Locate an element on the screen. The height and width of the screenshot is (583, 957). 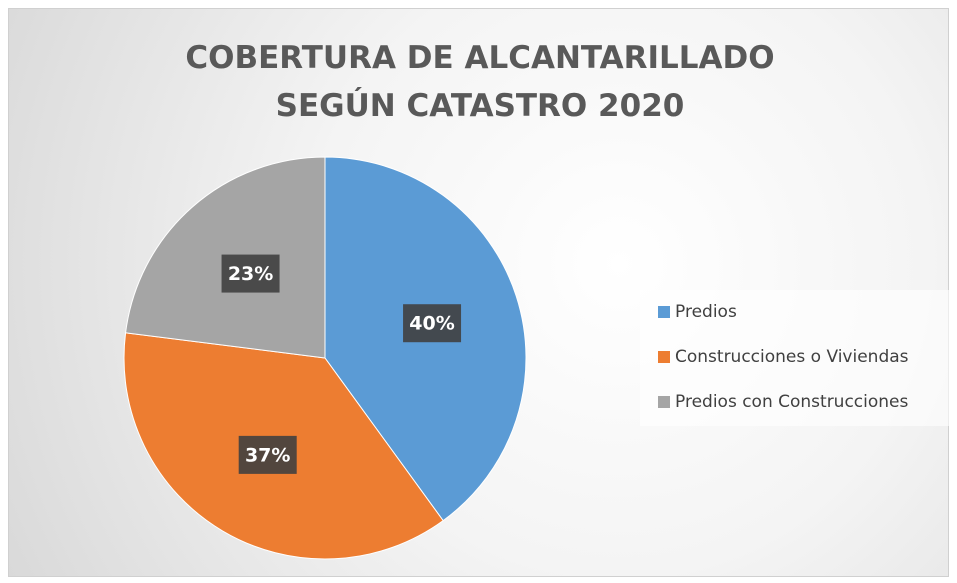
legend-label: Predios con Construcciones is located at coordinates (792, 402).